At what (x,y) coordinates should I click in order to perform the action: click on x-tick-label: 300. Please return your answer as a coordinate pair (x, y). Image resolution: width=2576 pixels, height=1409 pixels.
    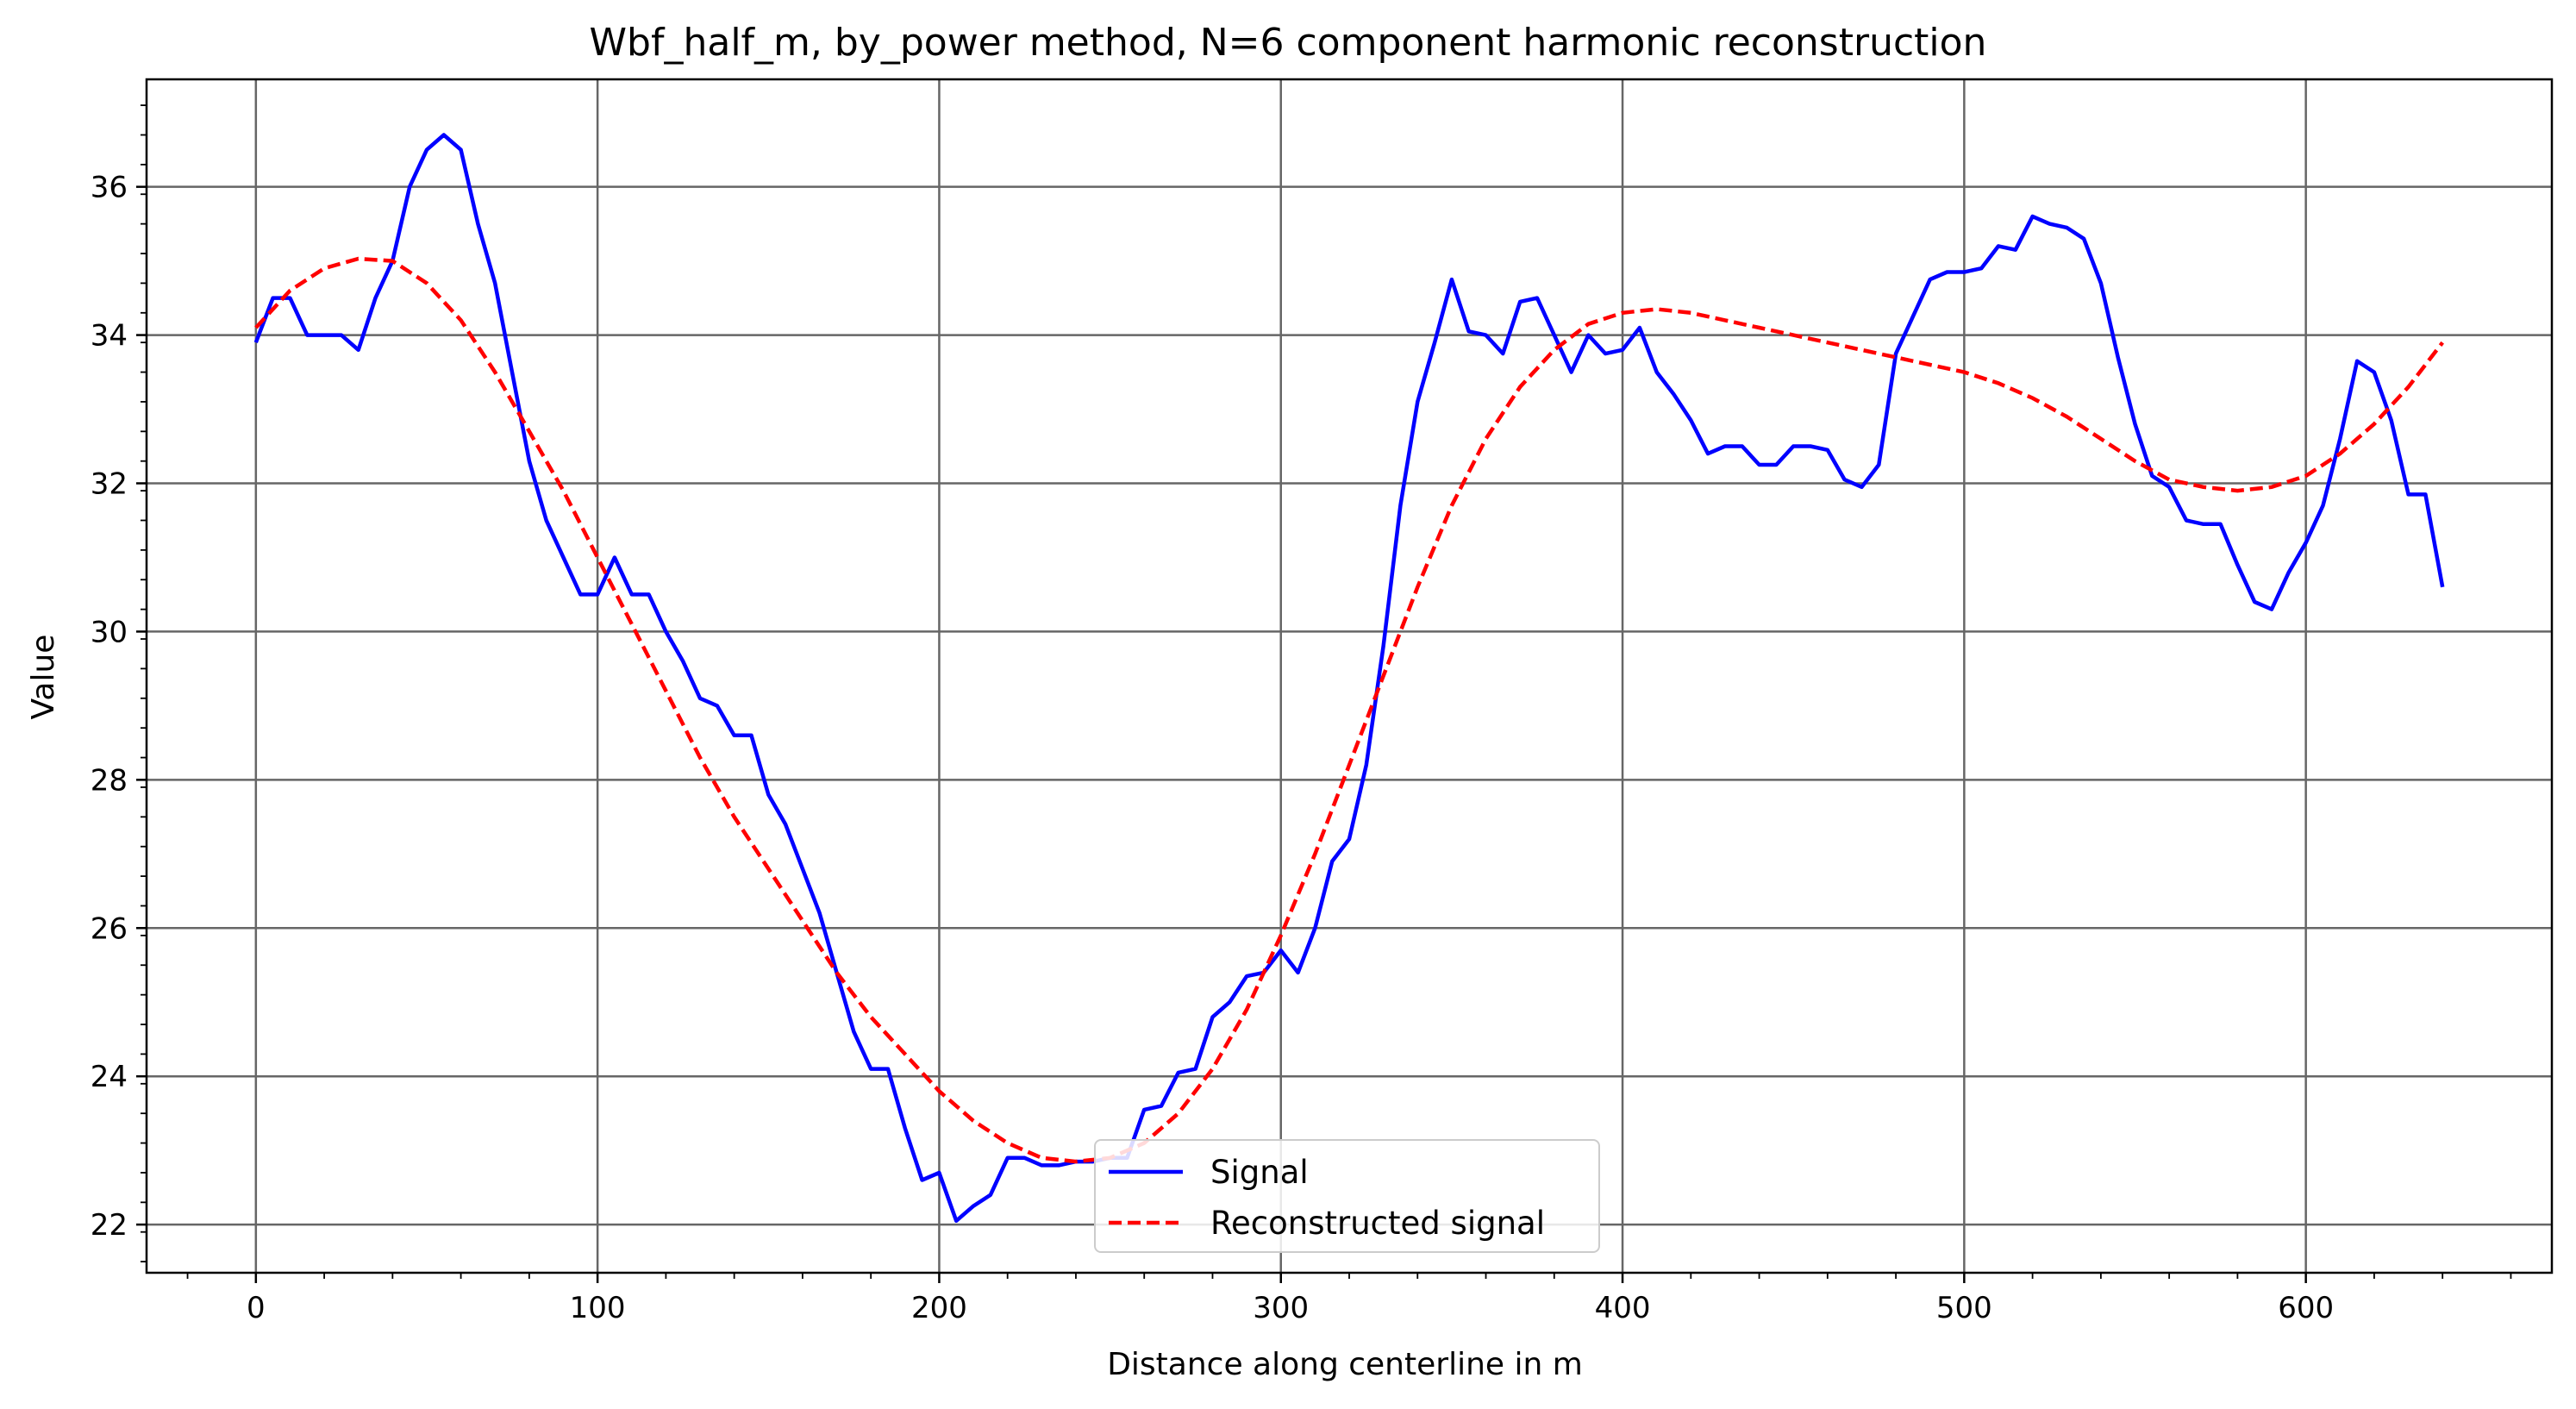
    Looking at the image, I should click on (1281, 1308).